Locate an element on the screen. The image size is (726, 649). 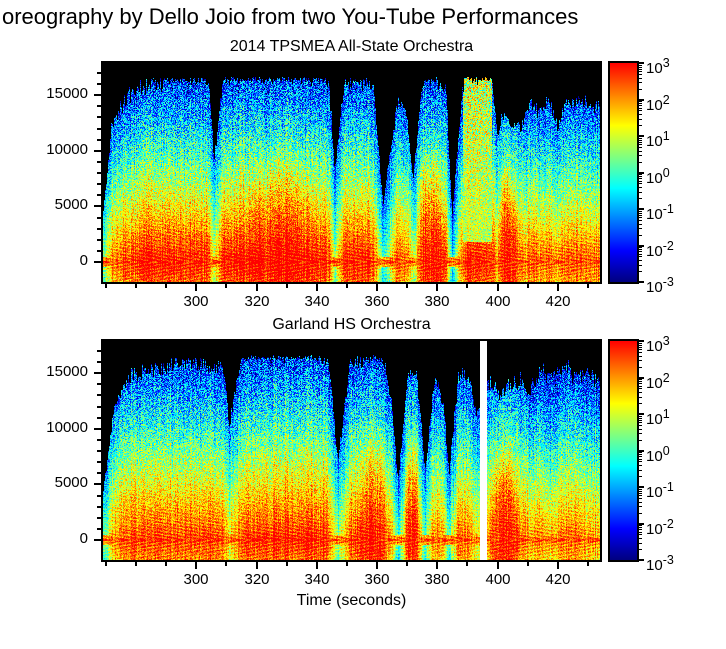
colorbar-tick-label: 10⁻² is located at coordinates (660, 527).